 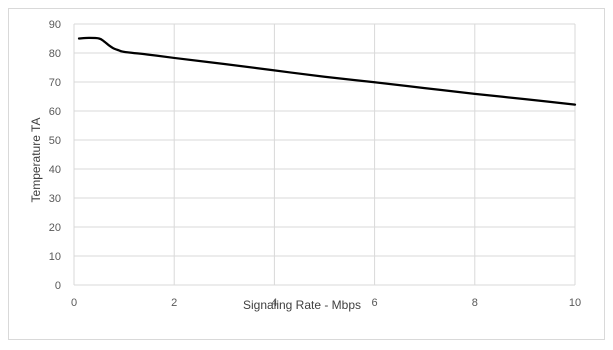 I want to click on y-tick-label: 90, so click(x=55, y=25).